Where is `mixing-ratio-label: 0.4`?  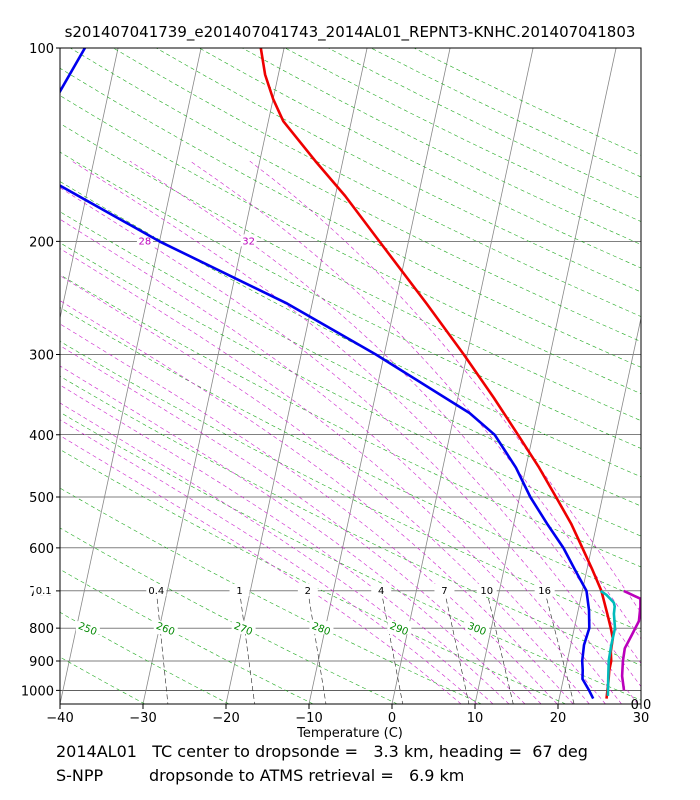 mixing-ratio-label: 0.4 is located at coordinates (156, 591).